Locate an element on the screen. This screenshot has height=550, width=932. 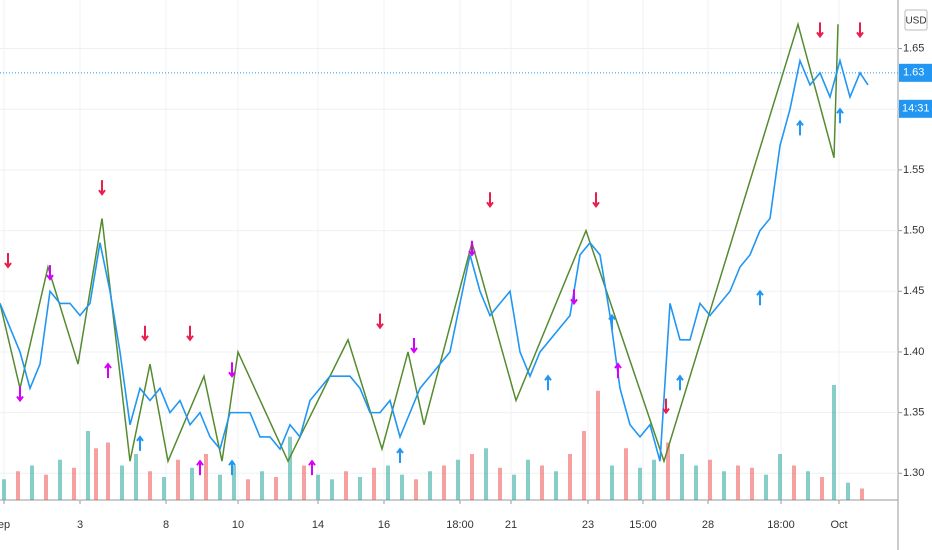
x-tick-label: ep is located at coordinates (5, 525).